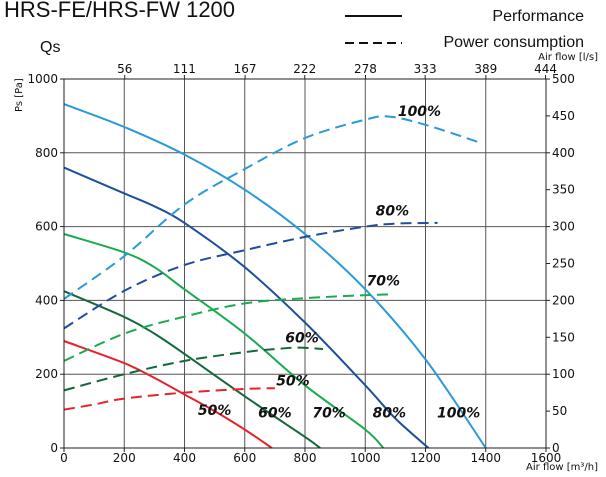  I want to click on y-tick-label: 1000, so click(42, 79).